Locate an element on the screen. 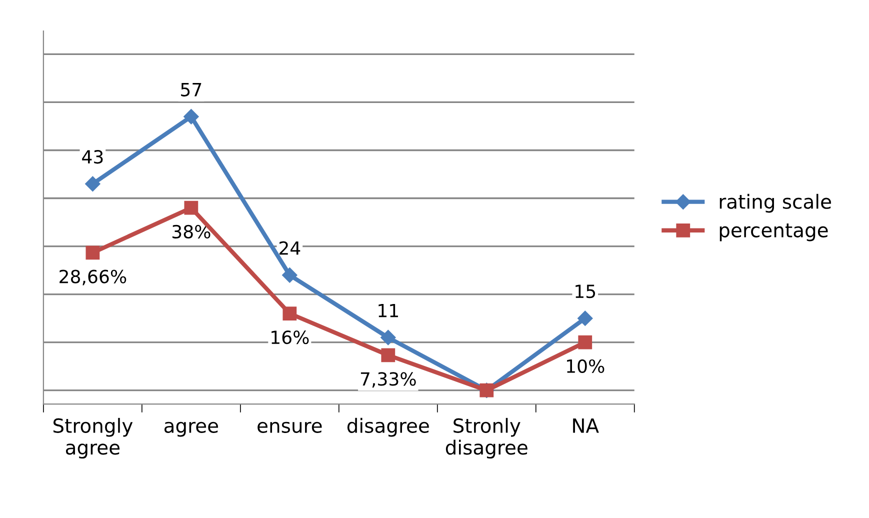 Image resolution: width=869 pixels, height=518 pixels. data-label: 24 is located at coordinates (290, 248).